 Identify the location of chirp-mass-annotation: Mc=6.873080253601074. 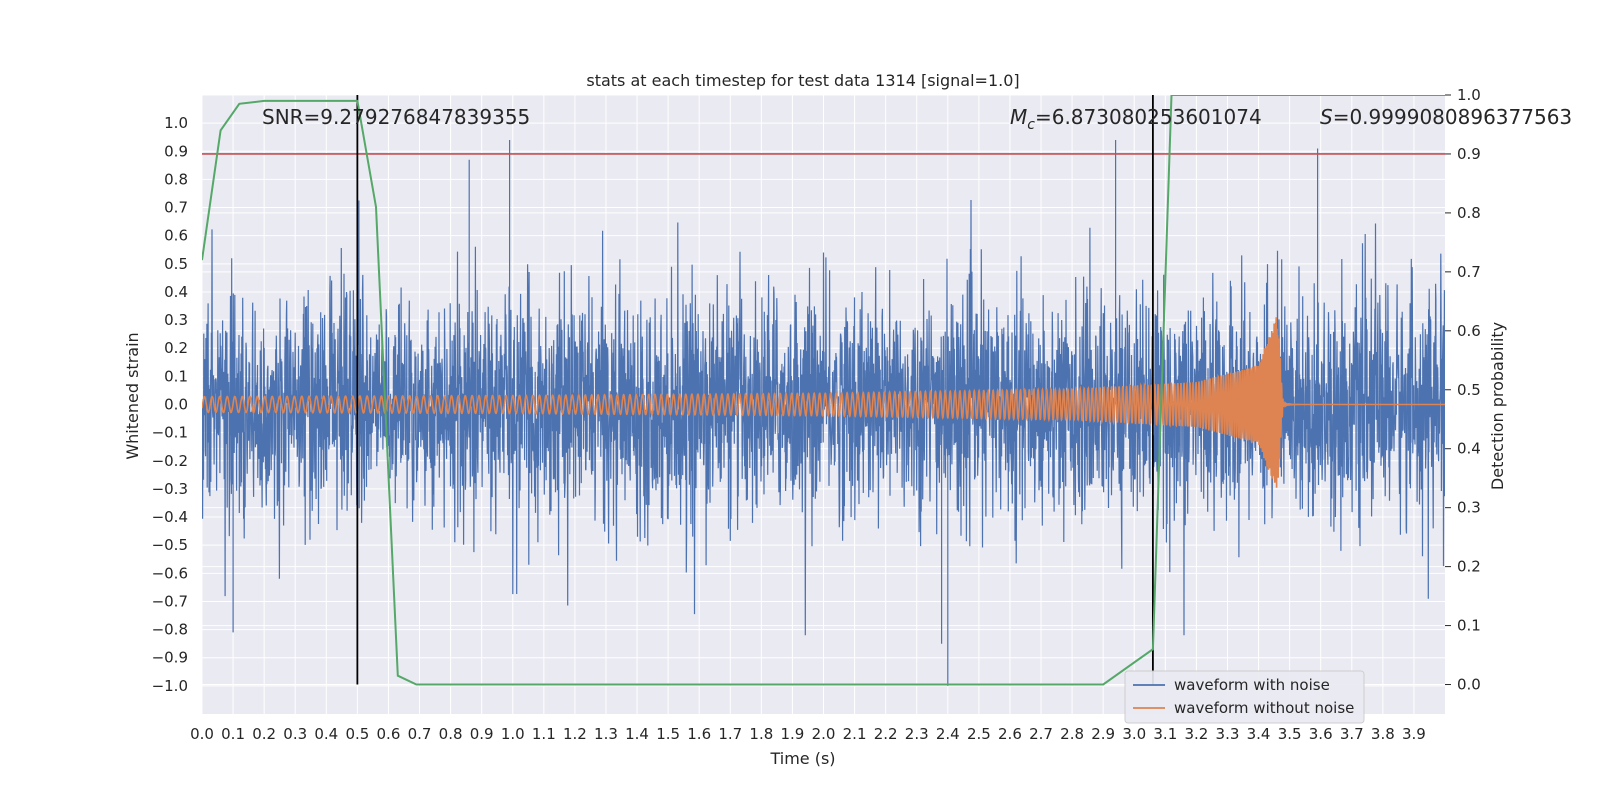
(1136, 119).